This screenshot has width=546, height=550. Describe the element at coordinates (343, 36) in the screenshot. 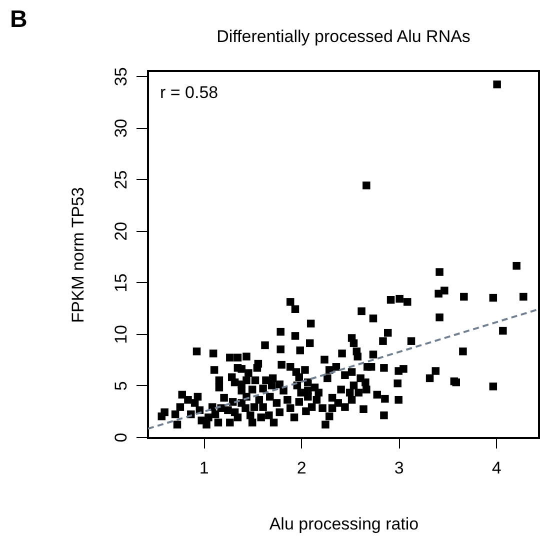

I see `chart-title: Differentially processed Alu RNAs` at that location.